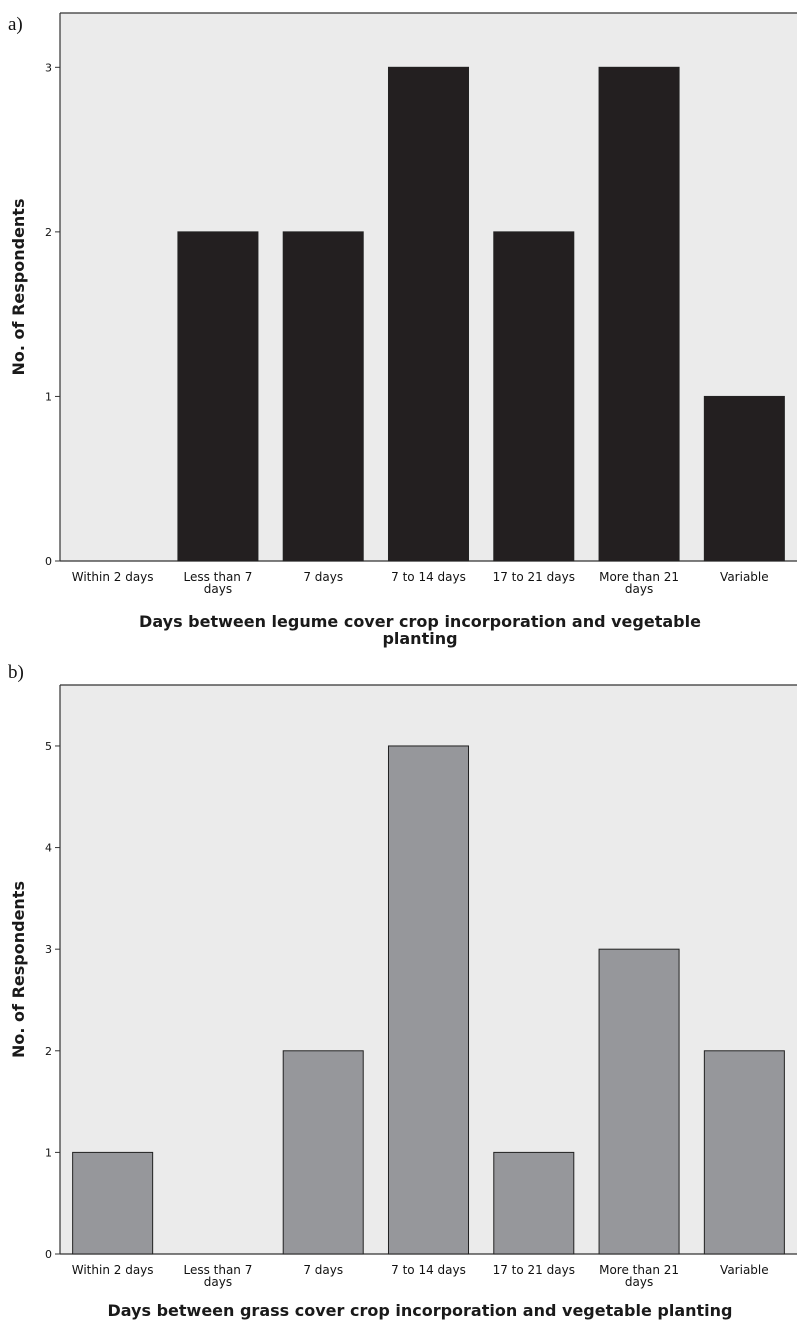 This screenshot has height=1328, width=799. I want to click on y-tick-label: 4, so click(48, 848).